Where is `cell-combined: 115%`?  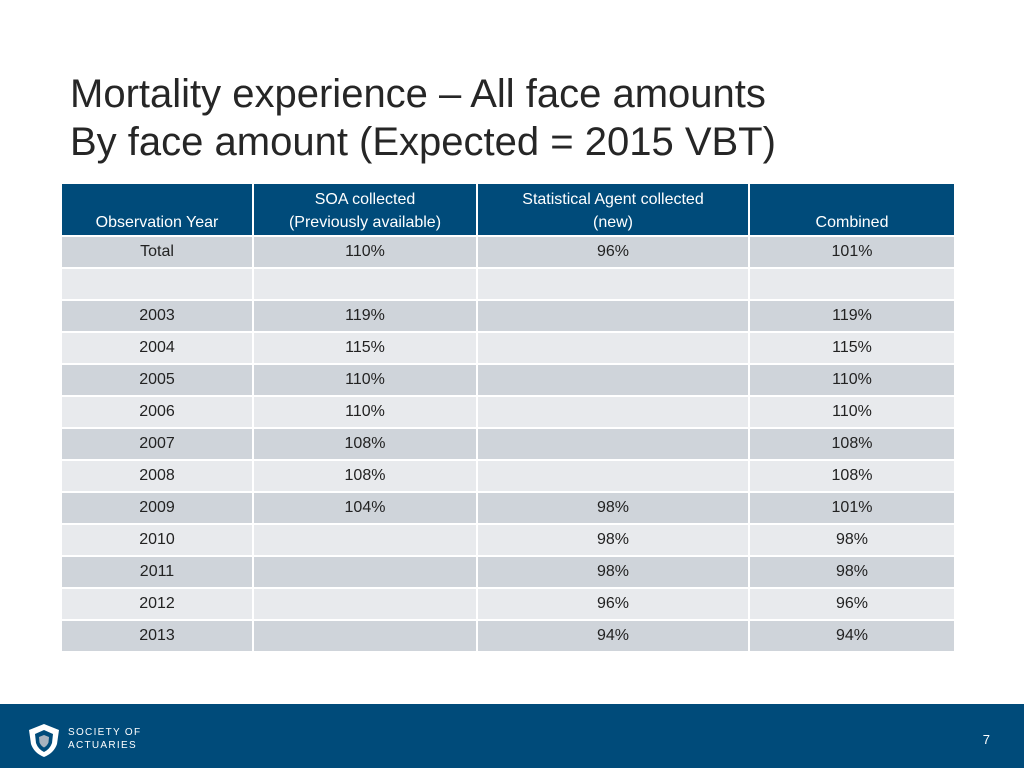 cell-combined: 115% is located at coordinates (852, 348).